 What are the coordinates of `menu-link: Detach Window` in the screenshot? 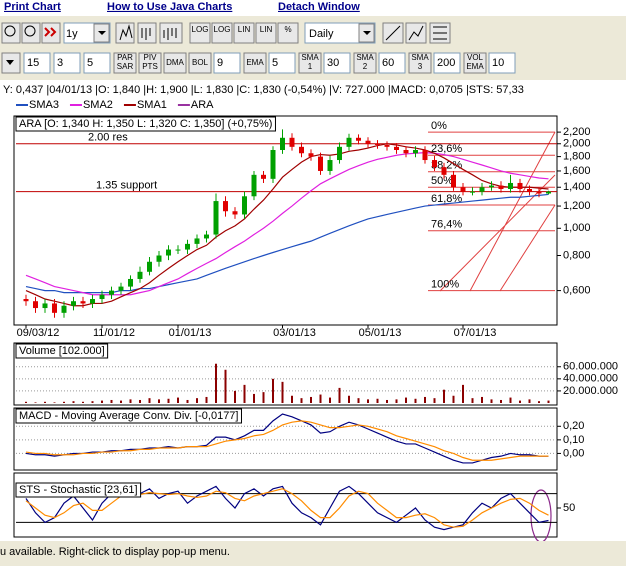 It's located at (319, 7).